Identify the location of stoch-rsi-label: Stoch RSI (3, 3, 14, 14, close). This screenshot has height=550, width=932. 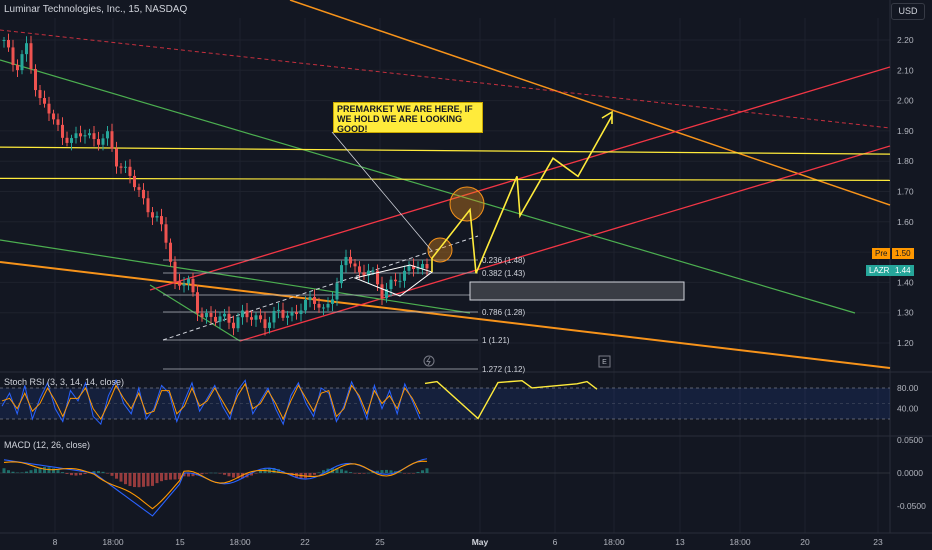
(64, 382).